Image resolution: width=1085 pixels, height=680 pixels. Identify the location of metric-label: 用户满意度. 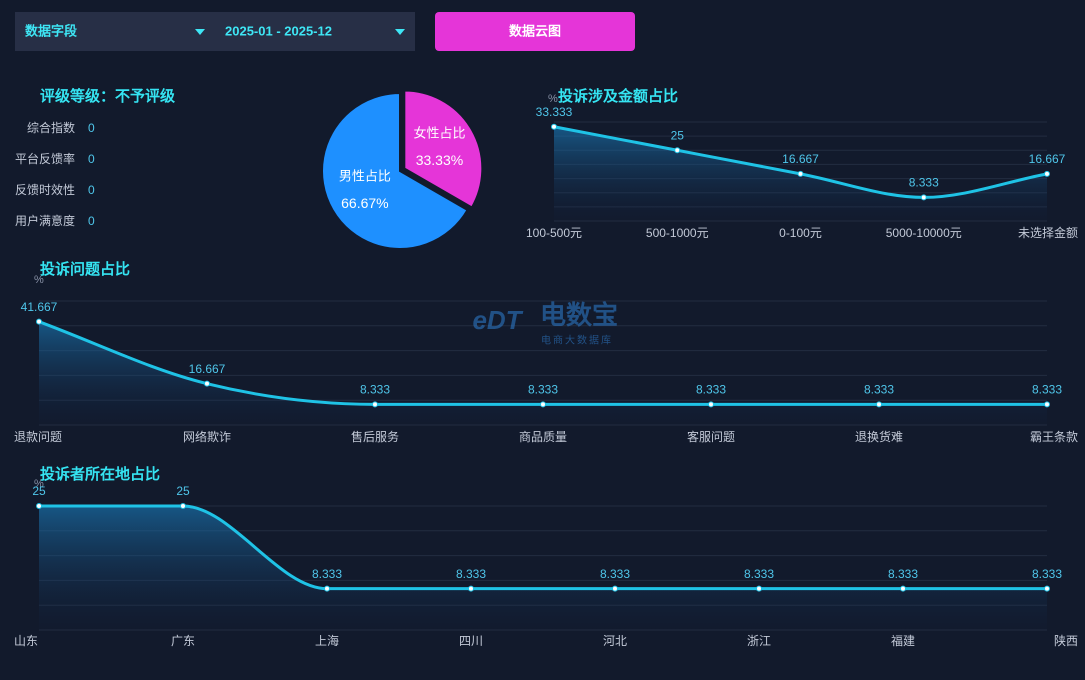
(45, 220).